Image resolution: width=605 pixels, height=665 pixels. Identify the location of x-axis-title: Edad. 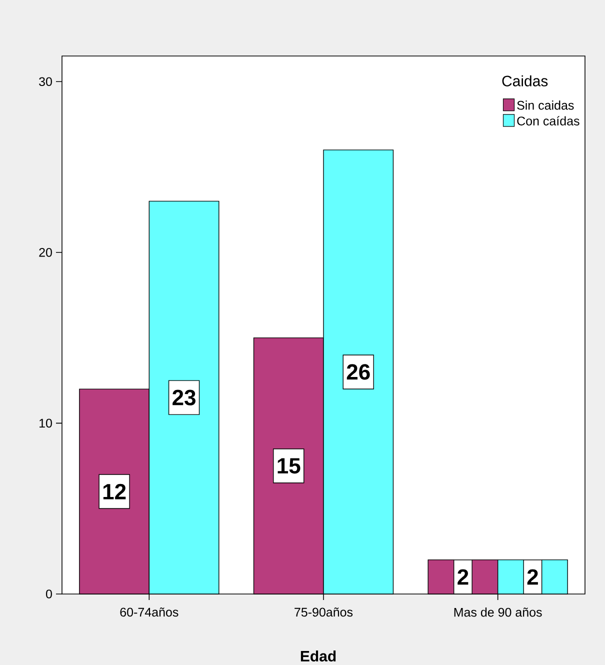
(318, 656).